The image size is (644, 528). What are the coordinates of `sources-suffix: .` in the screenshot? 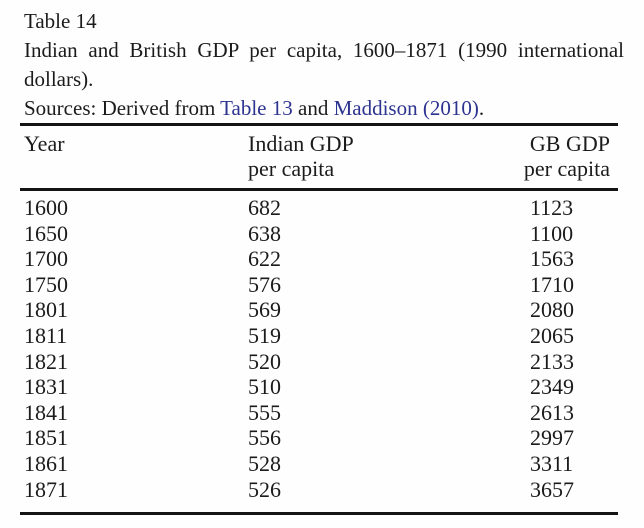 It's located at (481, 108).